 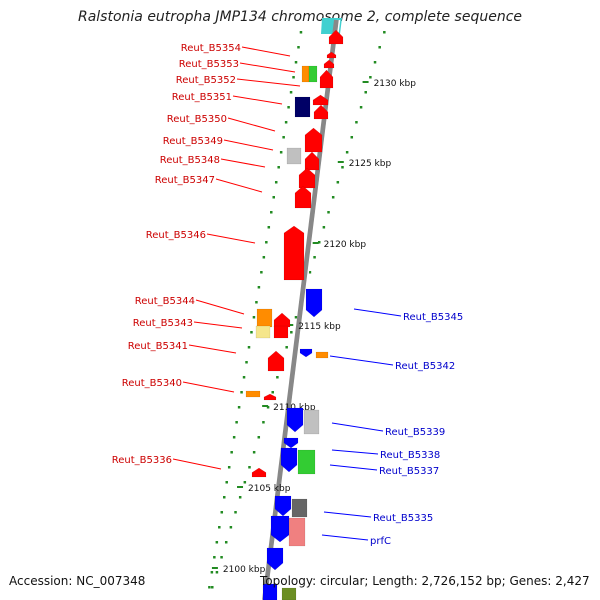 I want to click on gene-label-left: Reut_B5347, so click(x=185, y=180).